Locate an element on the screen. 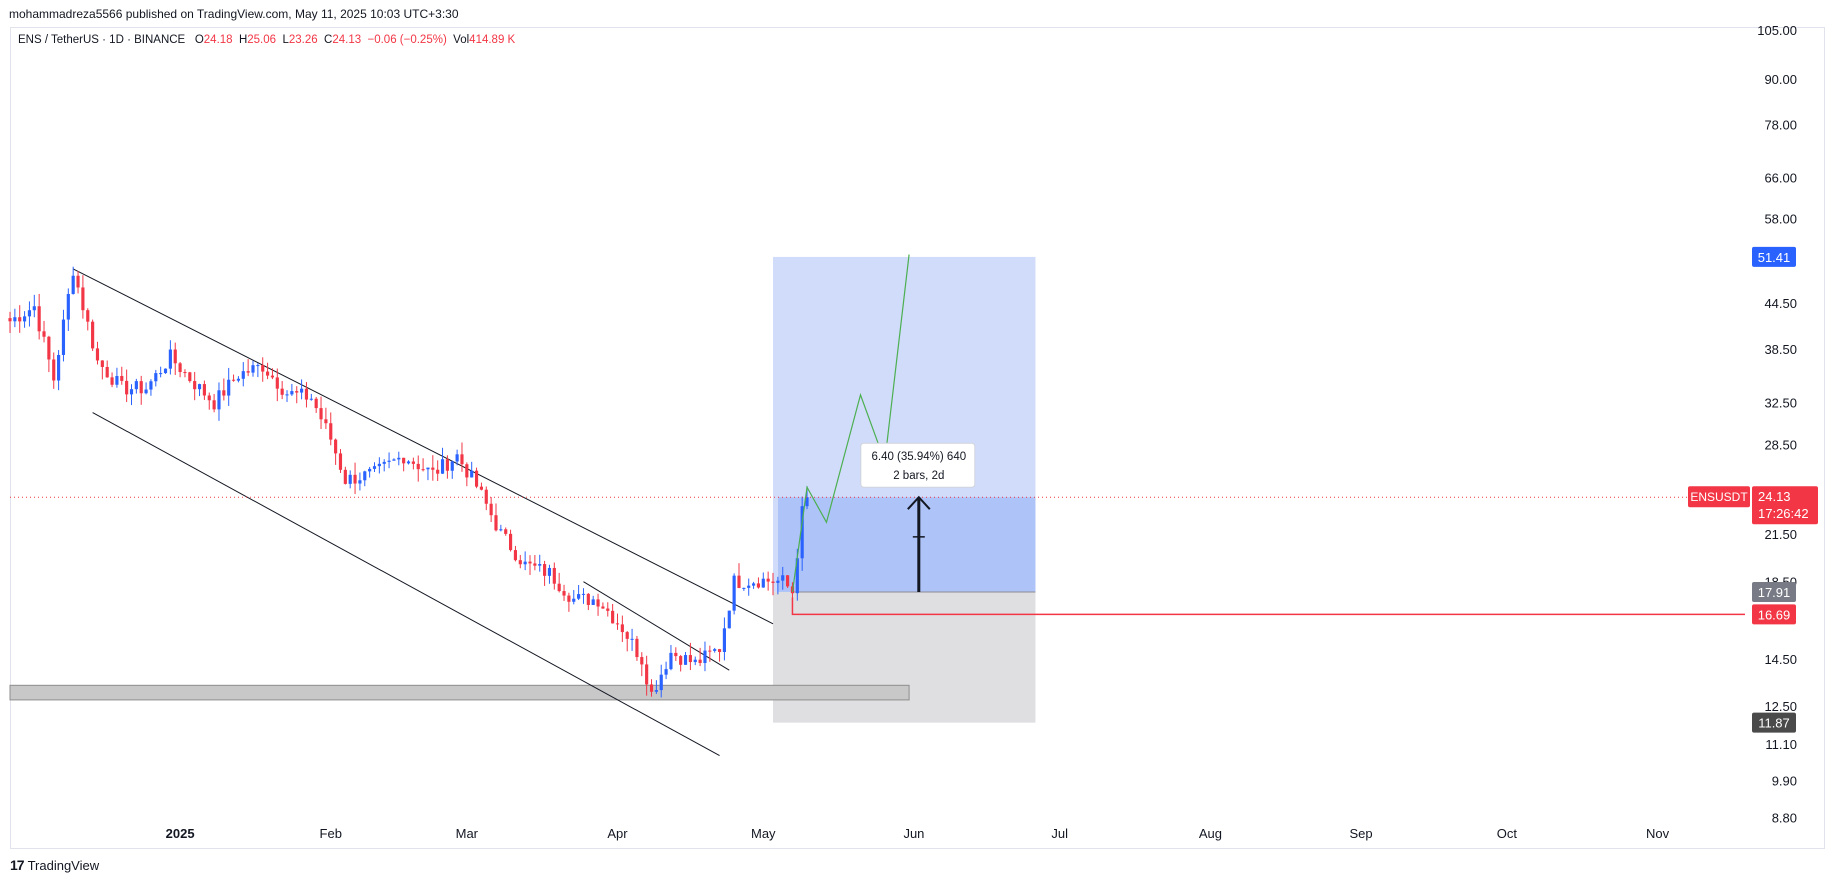 The height and width of the screenshot is (883, 1835). tradingview-footer: 17 TradingView is located at coordinates (54, 865).